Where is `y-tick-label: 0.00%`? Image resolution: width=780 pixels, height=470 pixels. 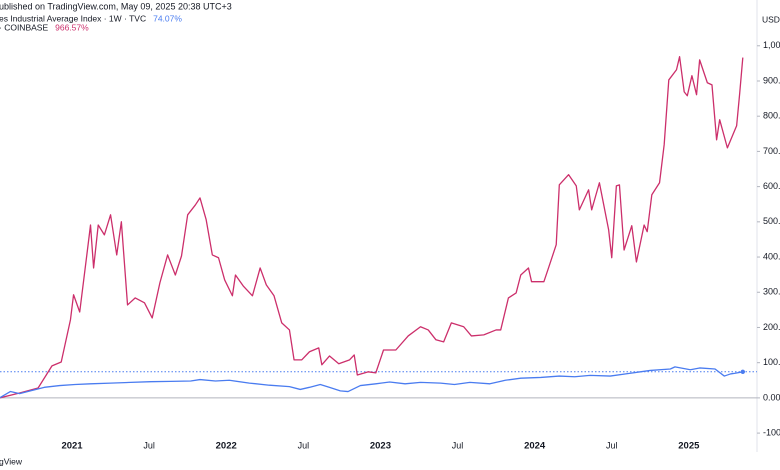
y-tick-label: 0.00% is located at coordinates (771, 397).